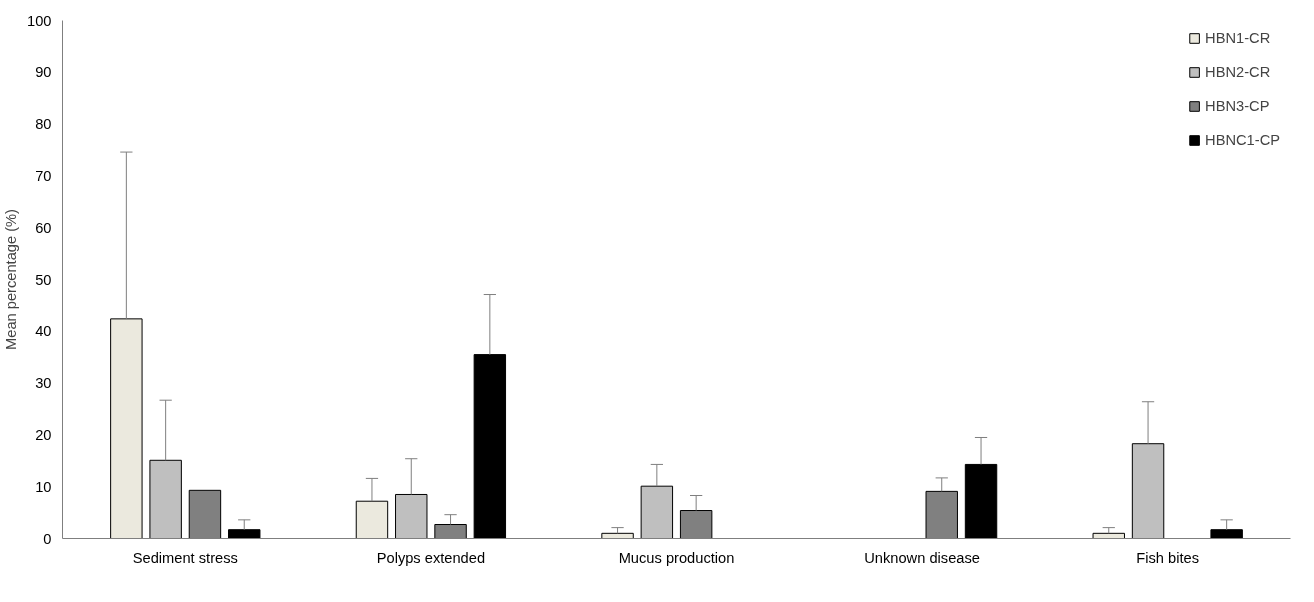 This screenshot has width=1314, height=602. Describe the element at coordinates (1168, 557) in the screenshot. I see `x-tick-label: Fish bites` at that location.